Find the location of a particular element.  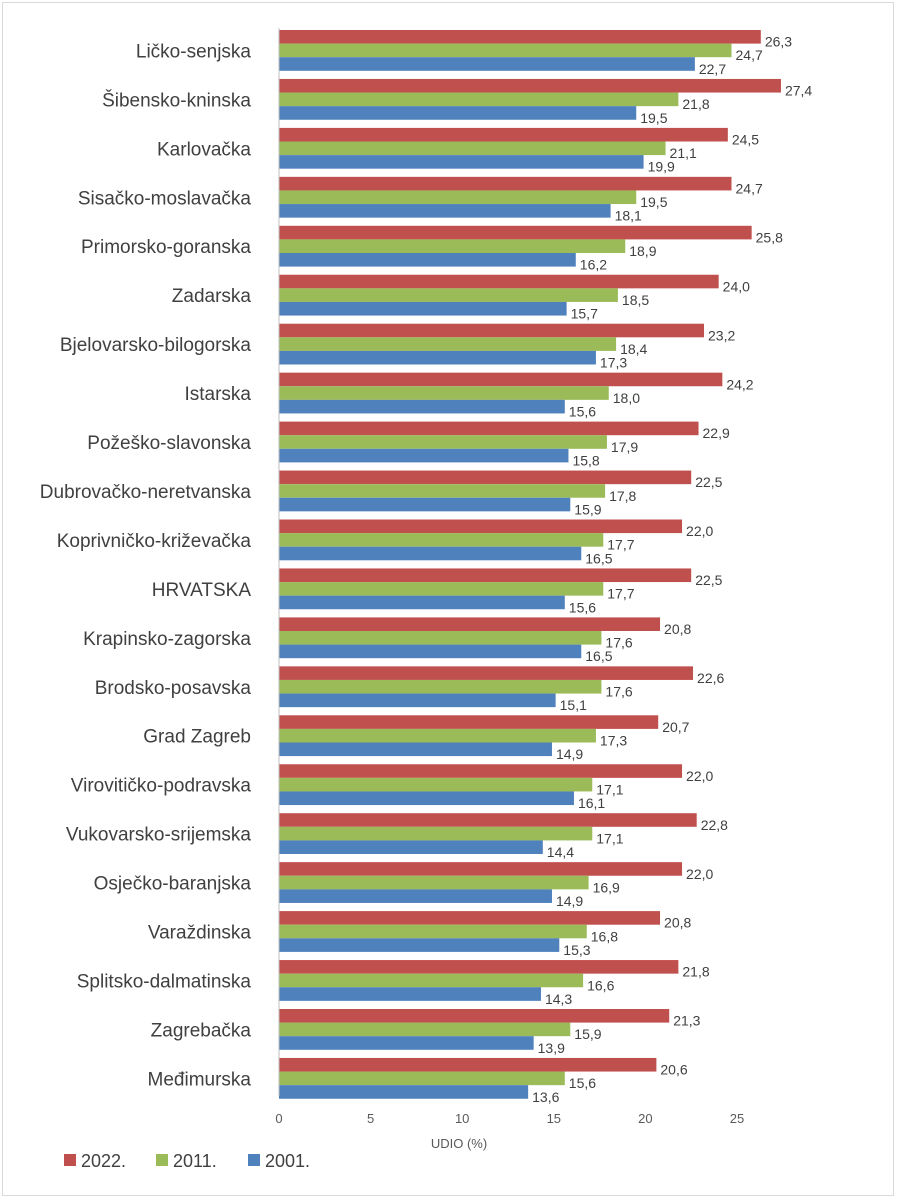

category-label: Splitsko-dalmatinska is located at coordinates (164, 981).